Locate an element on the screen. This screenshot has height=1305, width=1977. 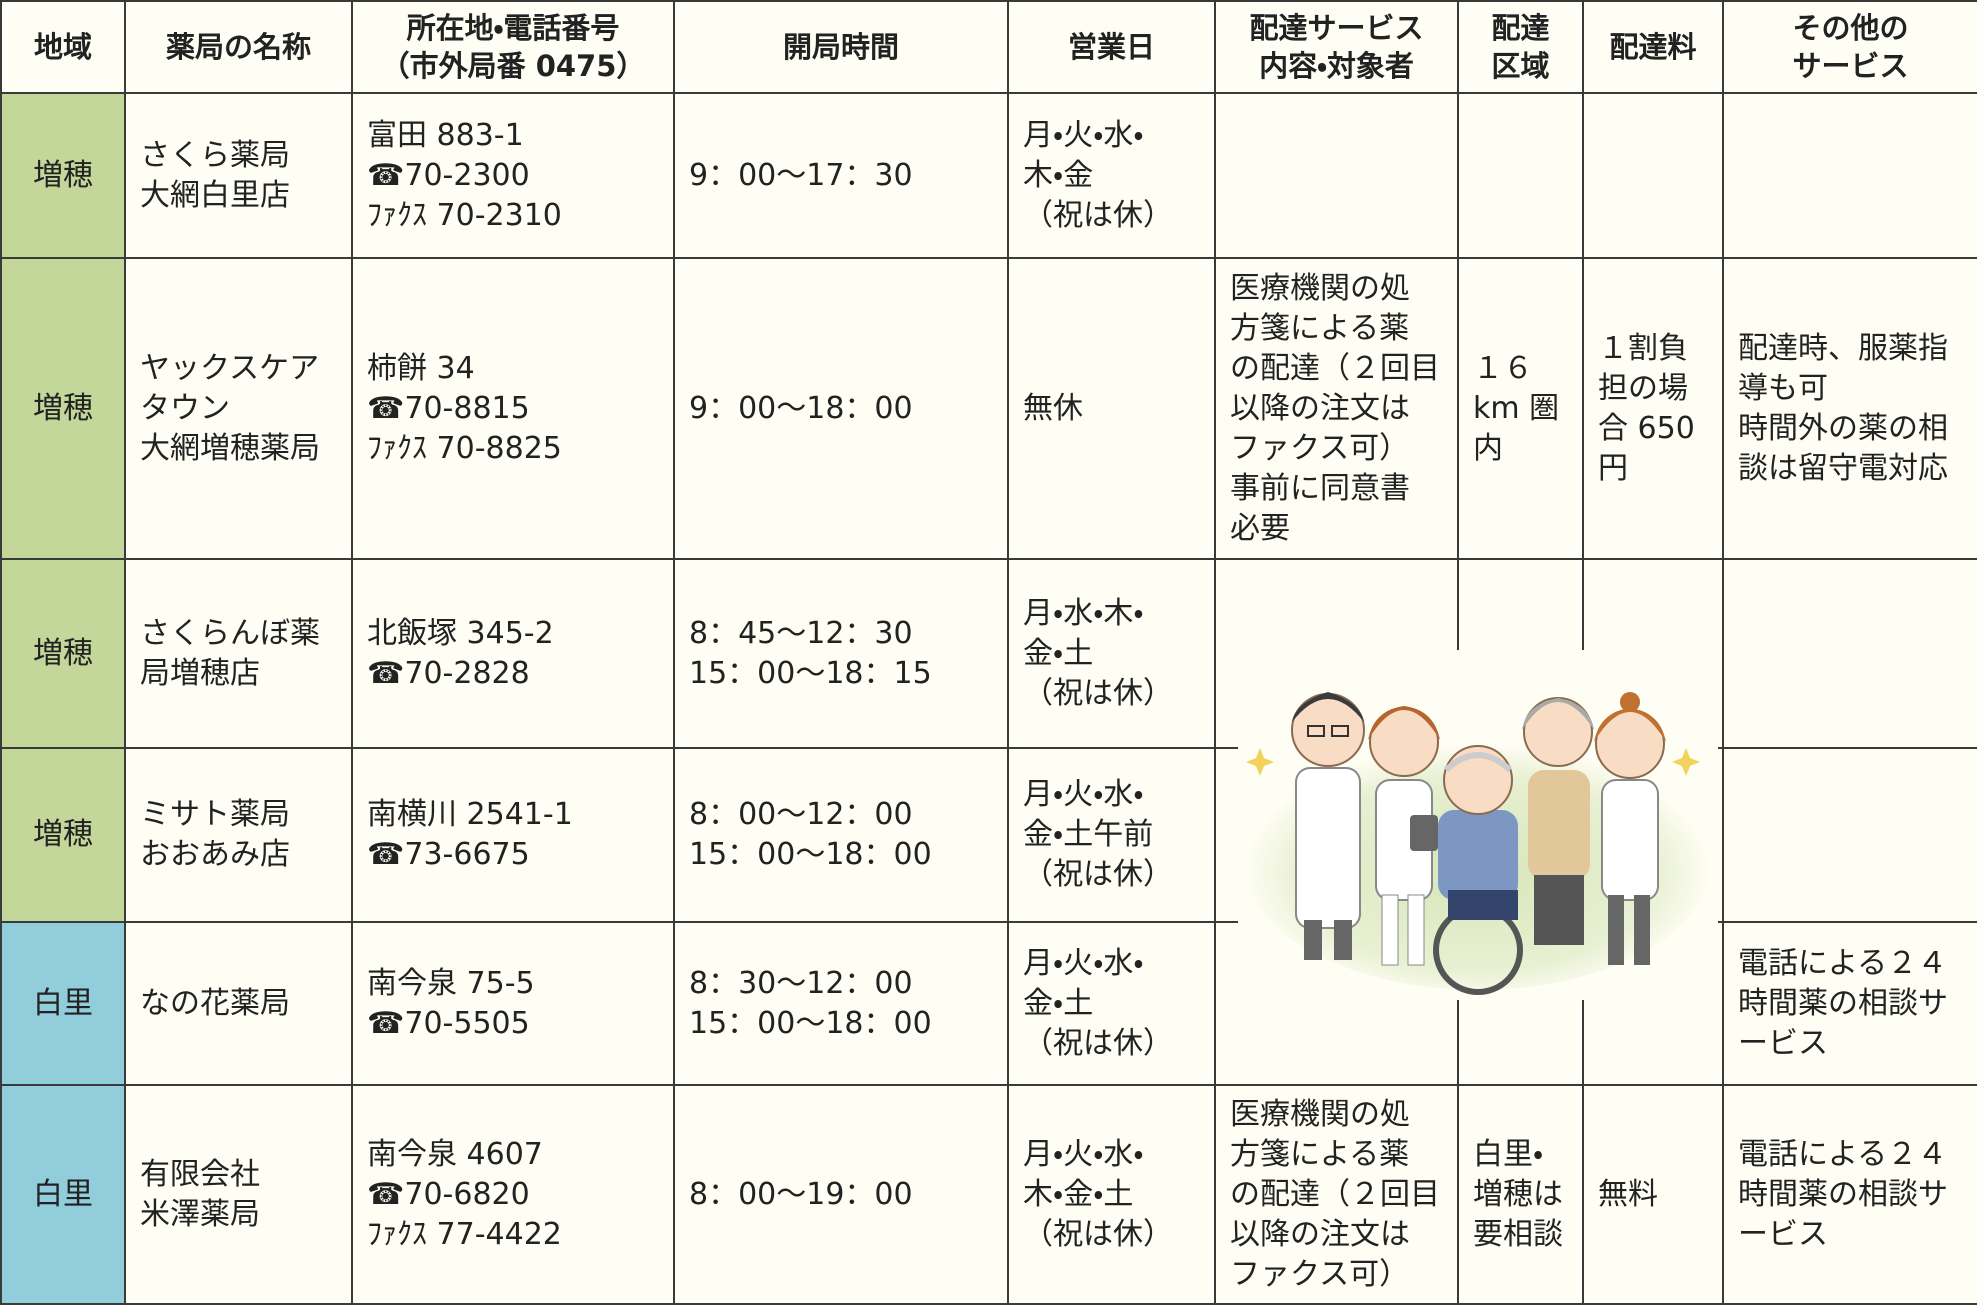
table-cell: １割負 担の場 合 650 円 is located at coordinates (1653, 408).